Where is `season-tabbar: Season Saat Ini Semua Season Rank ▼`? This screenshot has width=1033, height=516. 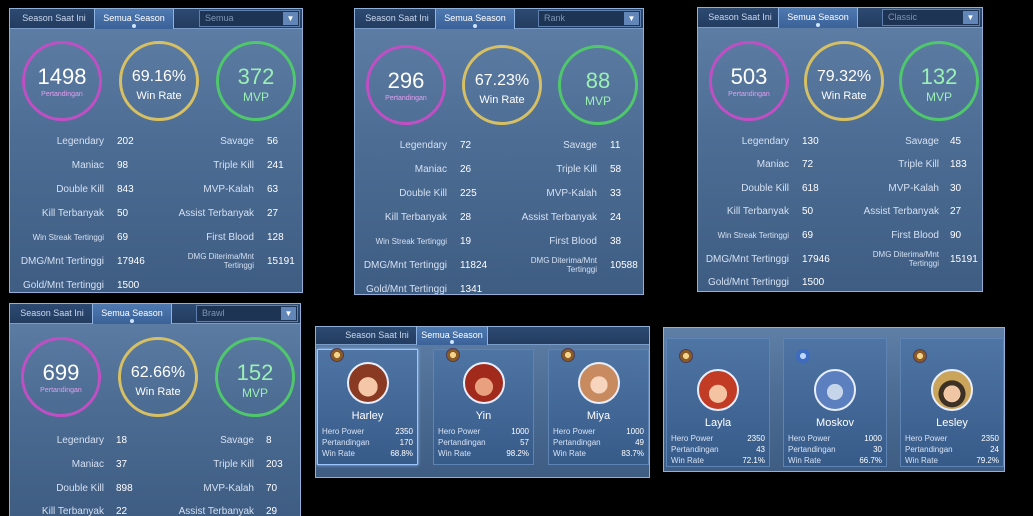
season-tabbar: Season Saat Ini Semua Season Rank ▼ is located at coordinates (499, 19).